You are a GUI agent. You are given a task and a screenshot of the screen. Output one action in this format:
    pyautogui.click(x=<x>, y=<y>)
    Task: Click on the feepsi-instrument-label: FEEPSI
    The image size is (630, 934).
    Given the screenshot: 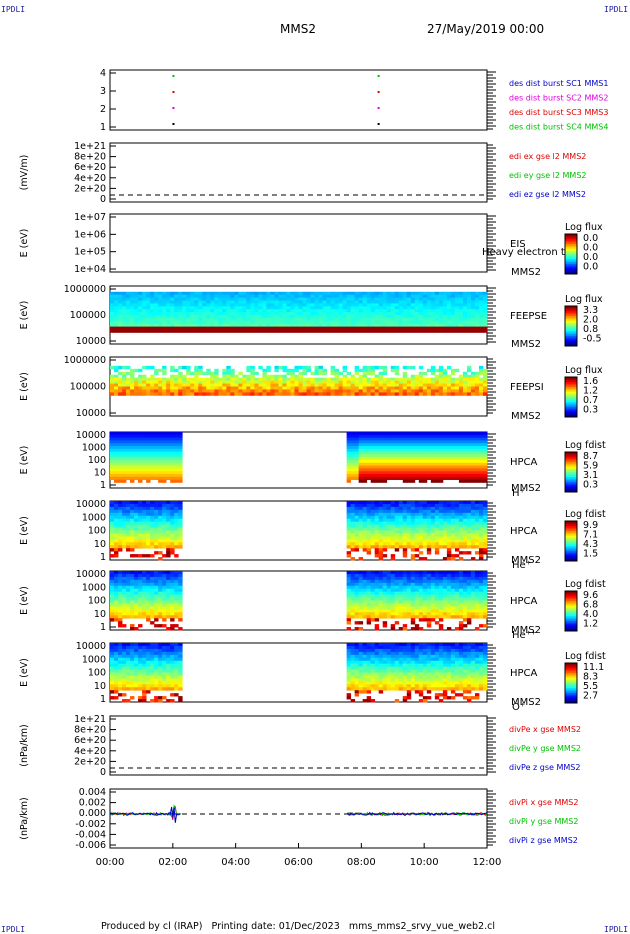 What is the action you would take?
    pyautogui.click(x=527, y=387)
    